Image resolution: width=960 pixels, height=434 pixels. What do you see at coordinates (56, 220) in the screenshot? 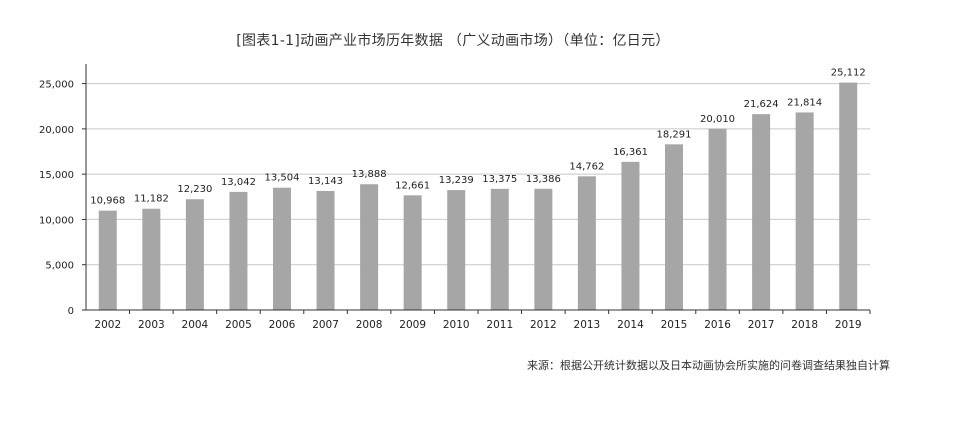
I see `y-tick-label: 10,000` at bounding box center [56, 220].